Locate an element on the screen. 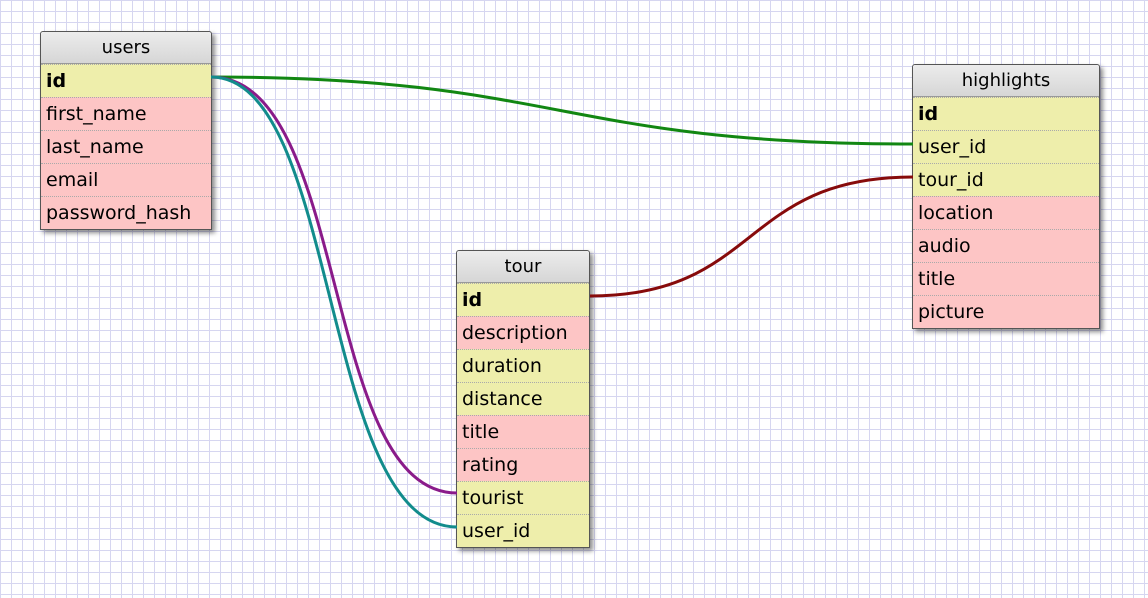  field-row: last_name is located at coordinates (126, 146).